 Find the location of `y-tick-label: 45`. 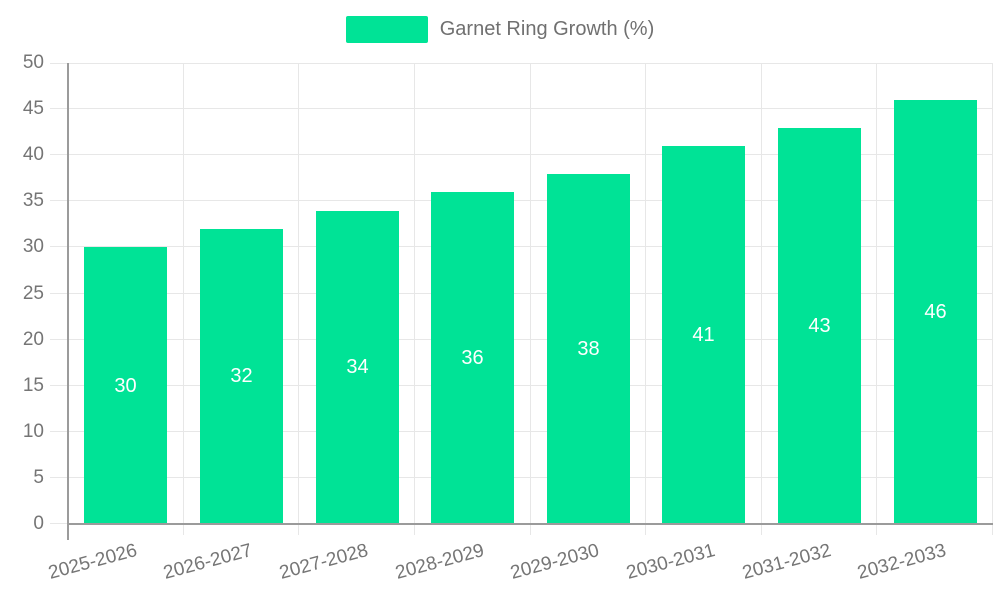

y-tick-label: 45 is located at coordinates (33, 108).